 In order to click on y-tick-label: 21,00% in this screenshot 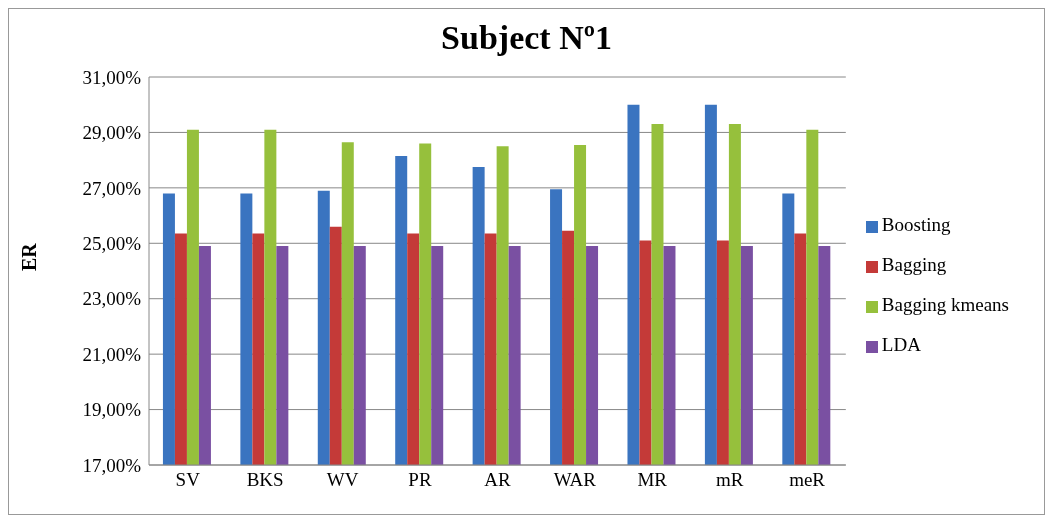, I will do `click(112, 354)`.